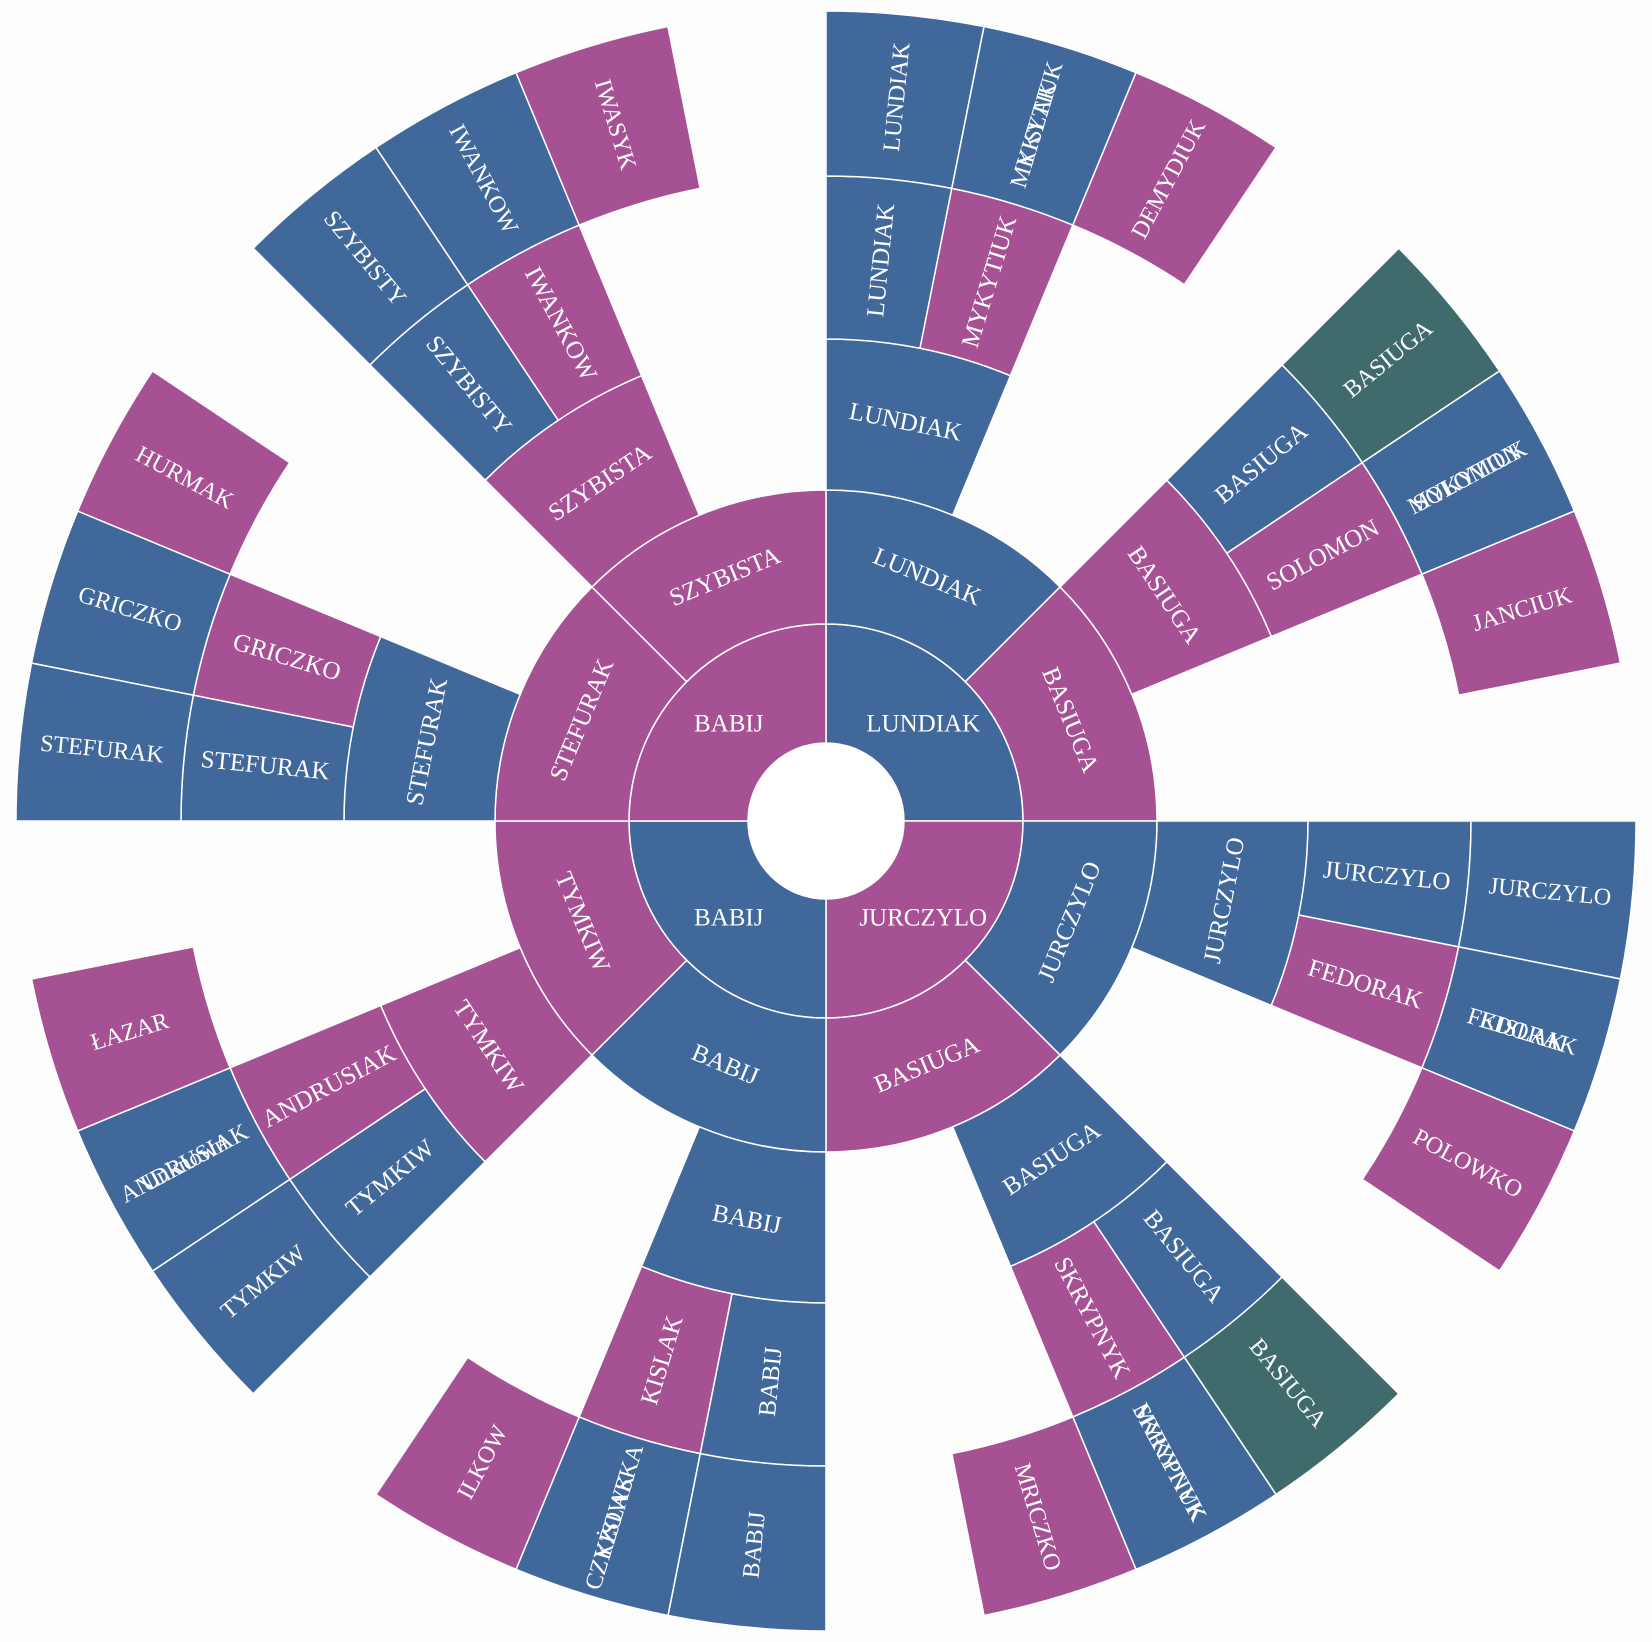 The height and width of the screenshot is (1642, 1652). I want to click on center-hole, so click(826, 821).